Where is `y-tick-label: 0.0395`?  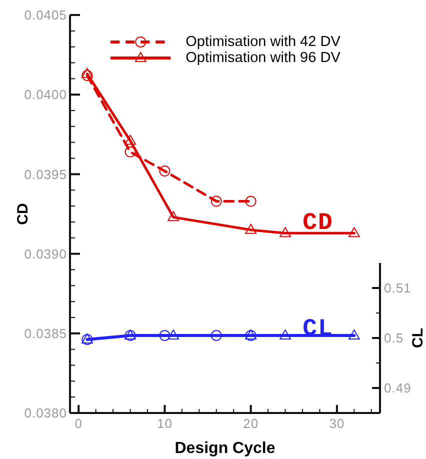 y-tick-label: 0.0395 is located at coordinates (45, 174).